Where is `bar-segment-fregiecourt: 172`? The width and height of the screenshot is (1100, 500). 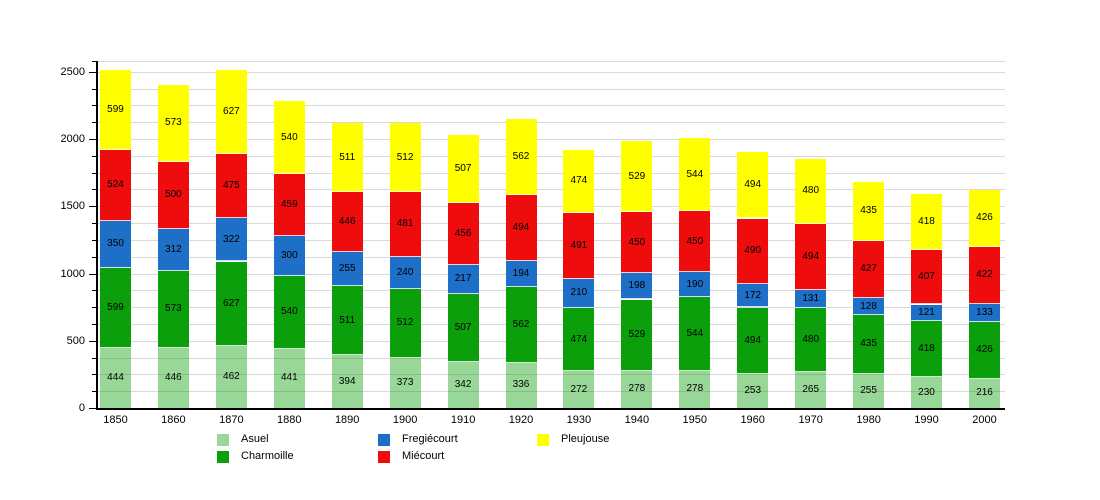 bar-segment-fregiecourt: 172 is located at coordinates (753, 296).